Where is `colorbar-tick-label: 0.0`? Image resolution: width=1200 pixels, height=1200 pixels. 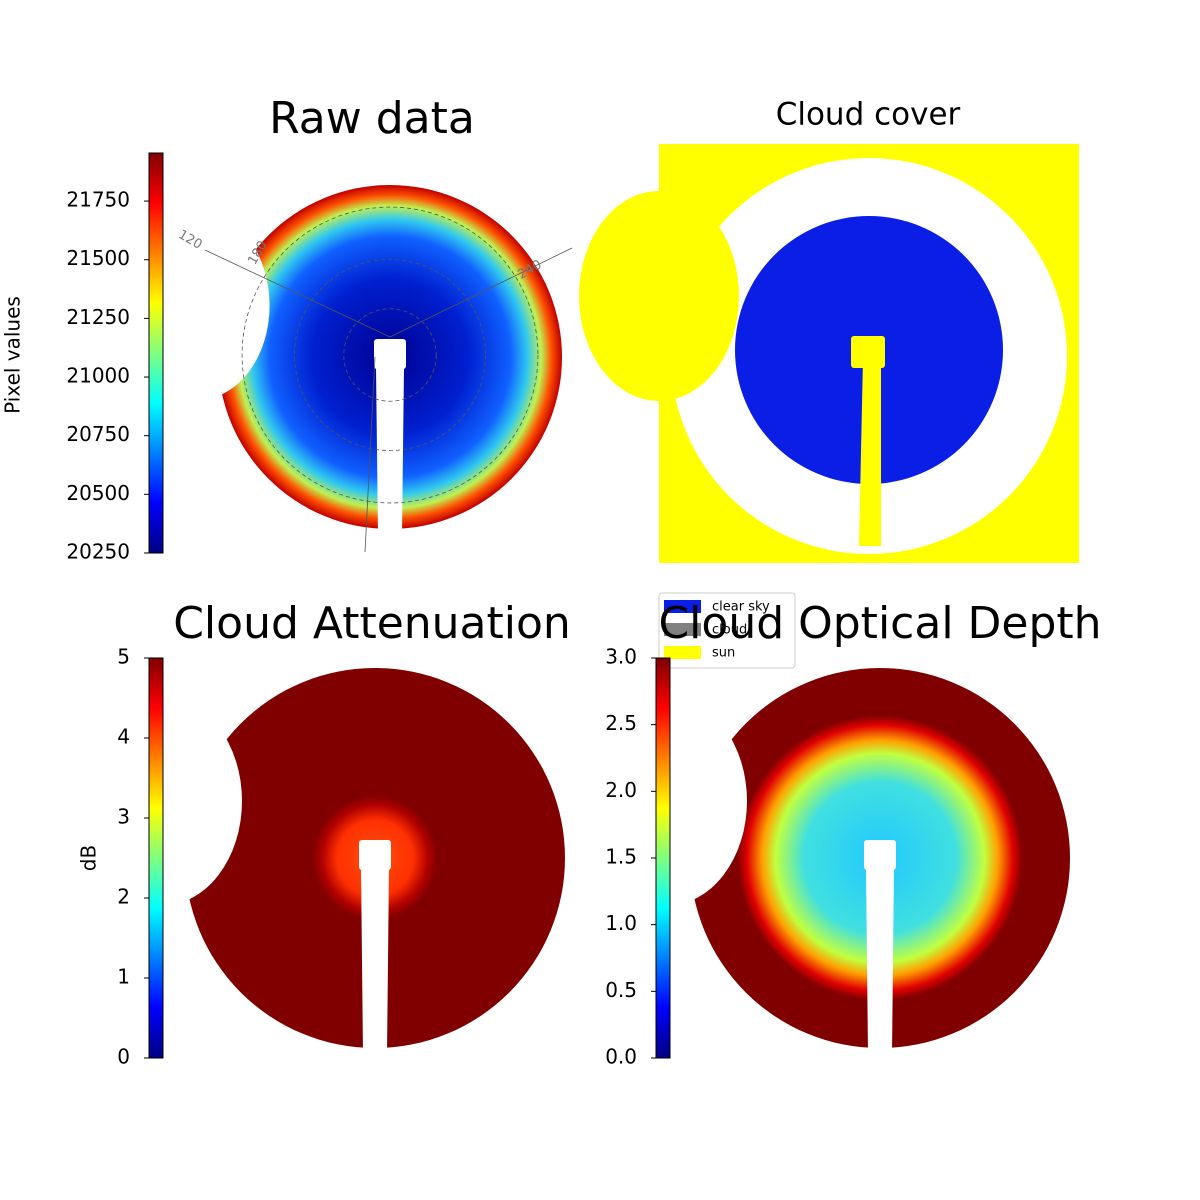
colorbar-tick-label: 0.0 is located at coordinates (621, 1057).